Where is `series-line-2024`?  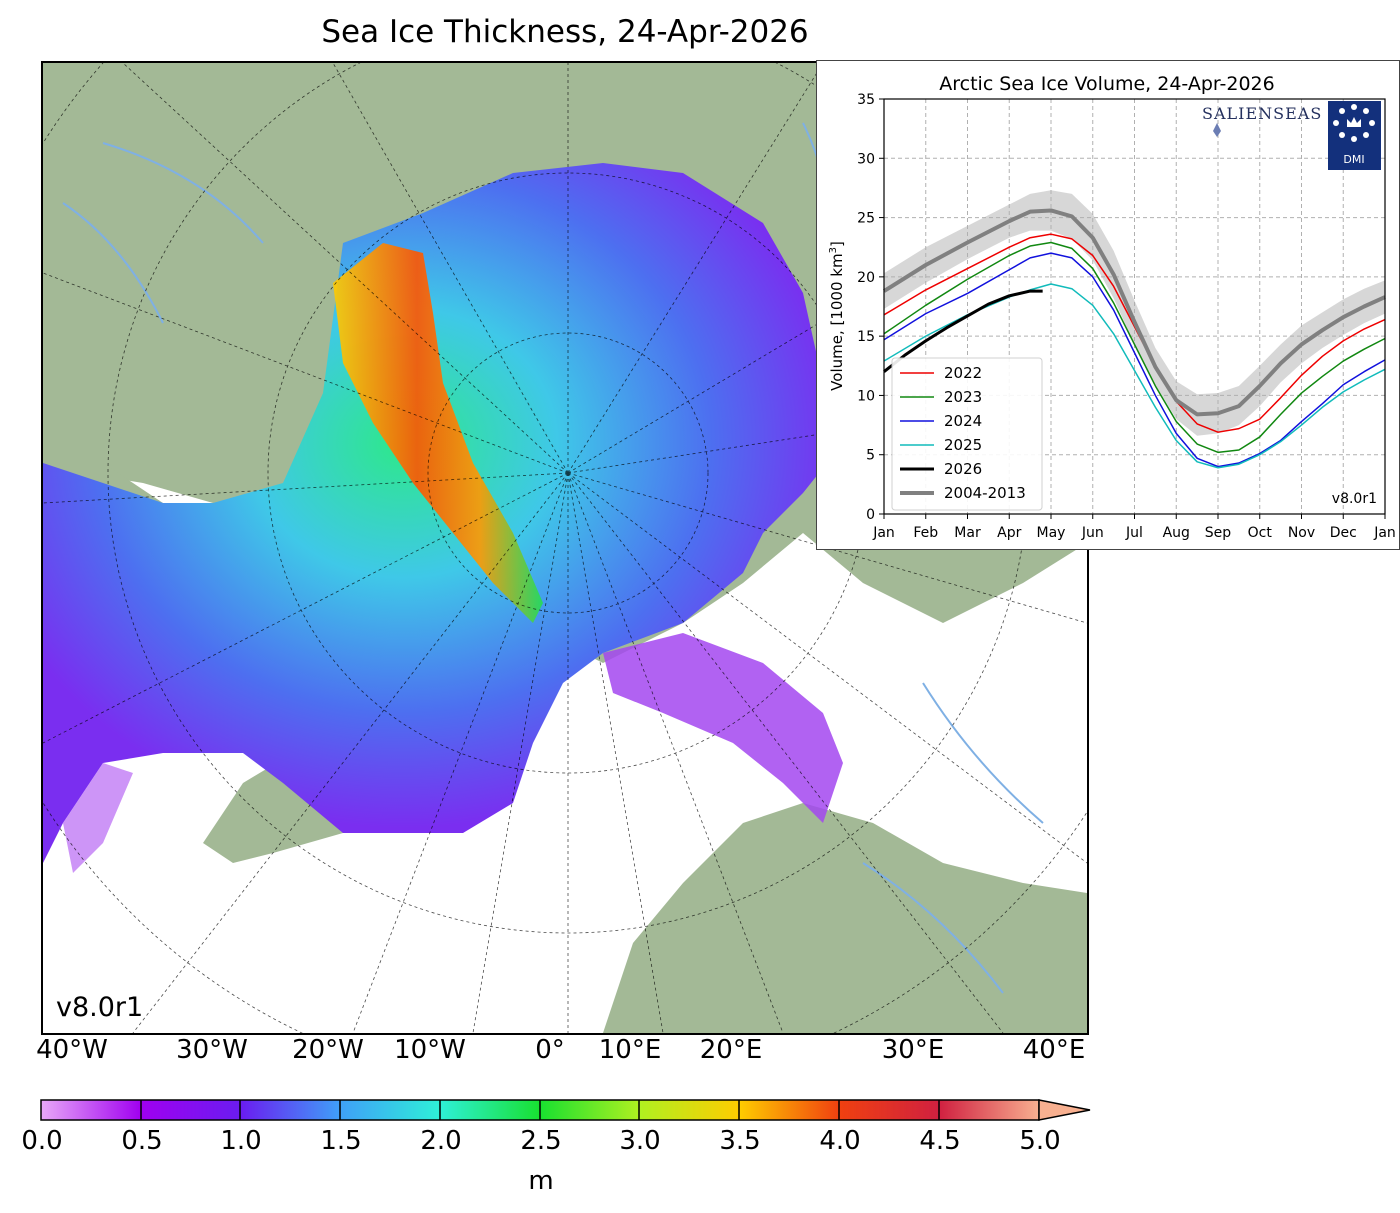 series-line-2024 is located at coordinates (1134, 360).